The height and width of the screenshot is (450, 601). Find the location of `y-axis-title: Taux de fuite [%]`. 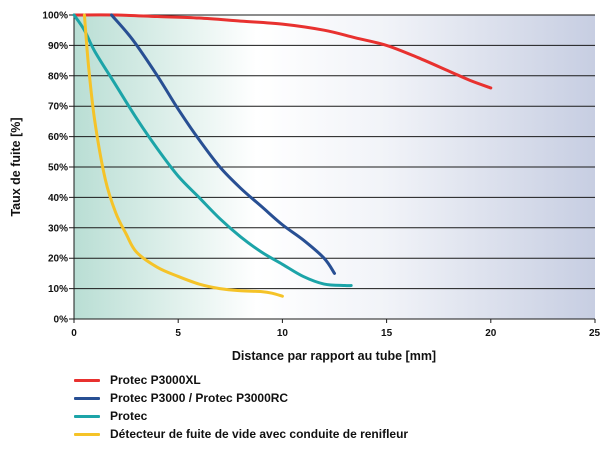

y-axis-title: Taux de fuite [%] is located at coordinates (16, 166).